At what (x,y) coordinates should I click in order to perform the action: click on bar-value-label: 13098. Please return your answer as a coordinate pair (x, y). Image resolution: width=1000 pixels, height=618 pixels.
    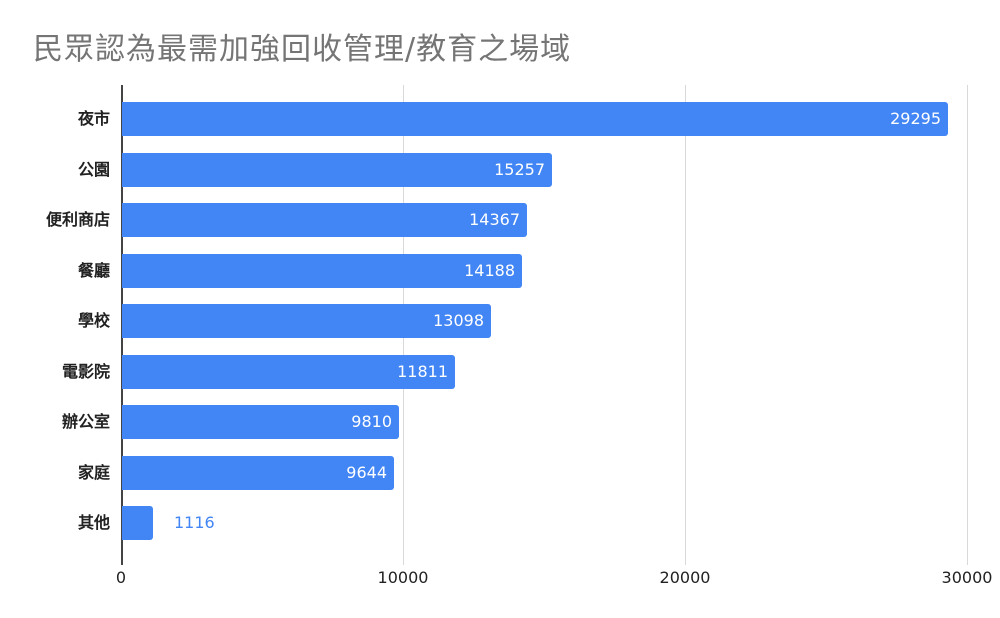
    Looking at the image, I should click on (458, 320).